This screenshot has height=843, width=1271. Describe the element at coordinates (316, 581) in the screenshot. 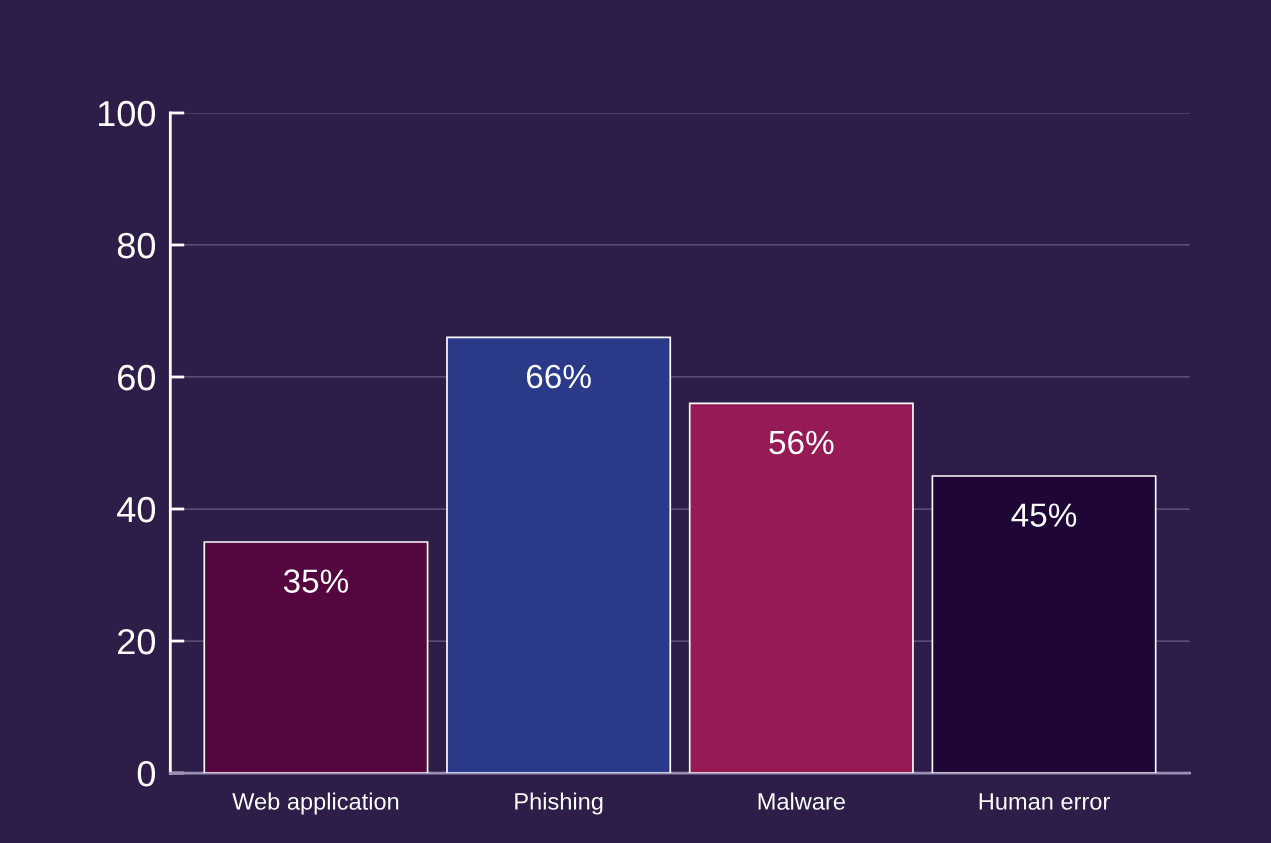

I see `data-label: 35%` at that location.